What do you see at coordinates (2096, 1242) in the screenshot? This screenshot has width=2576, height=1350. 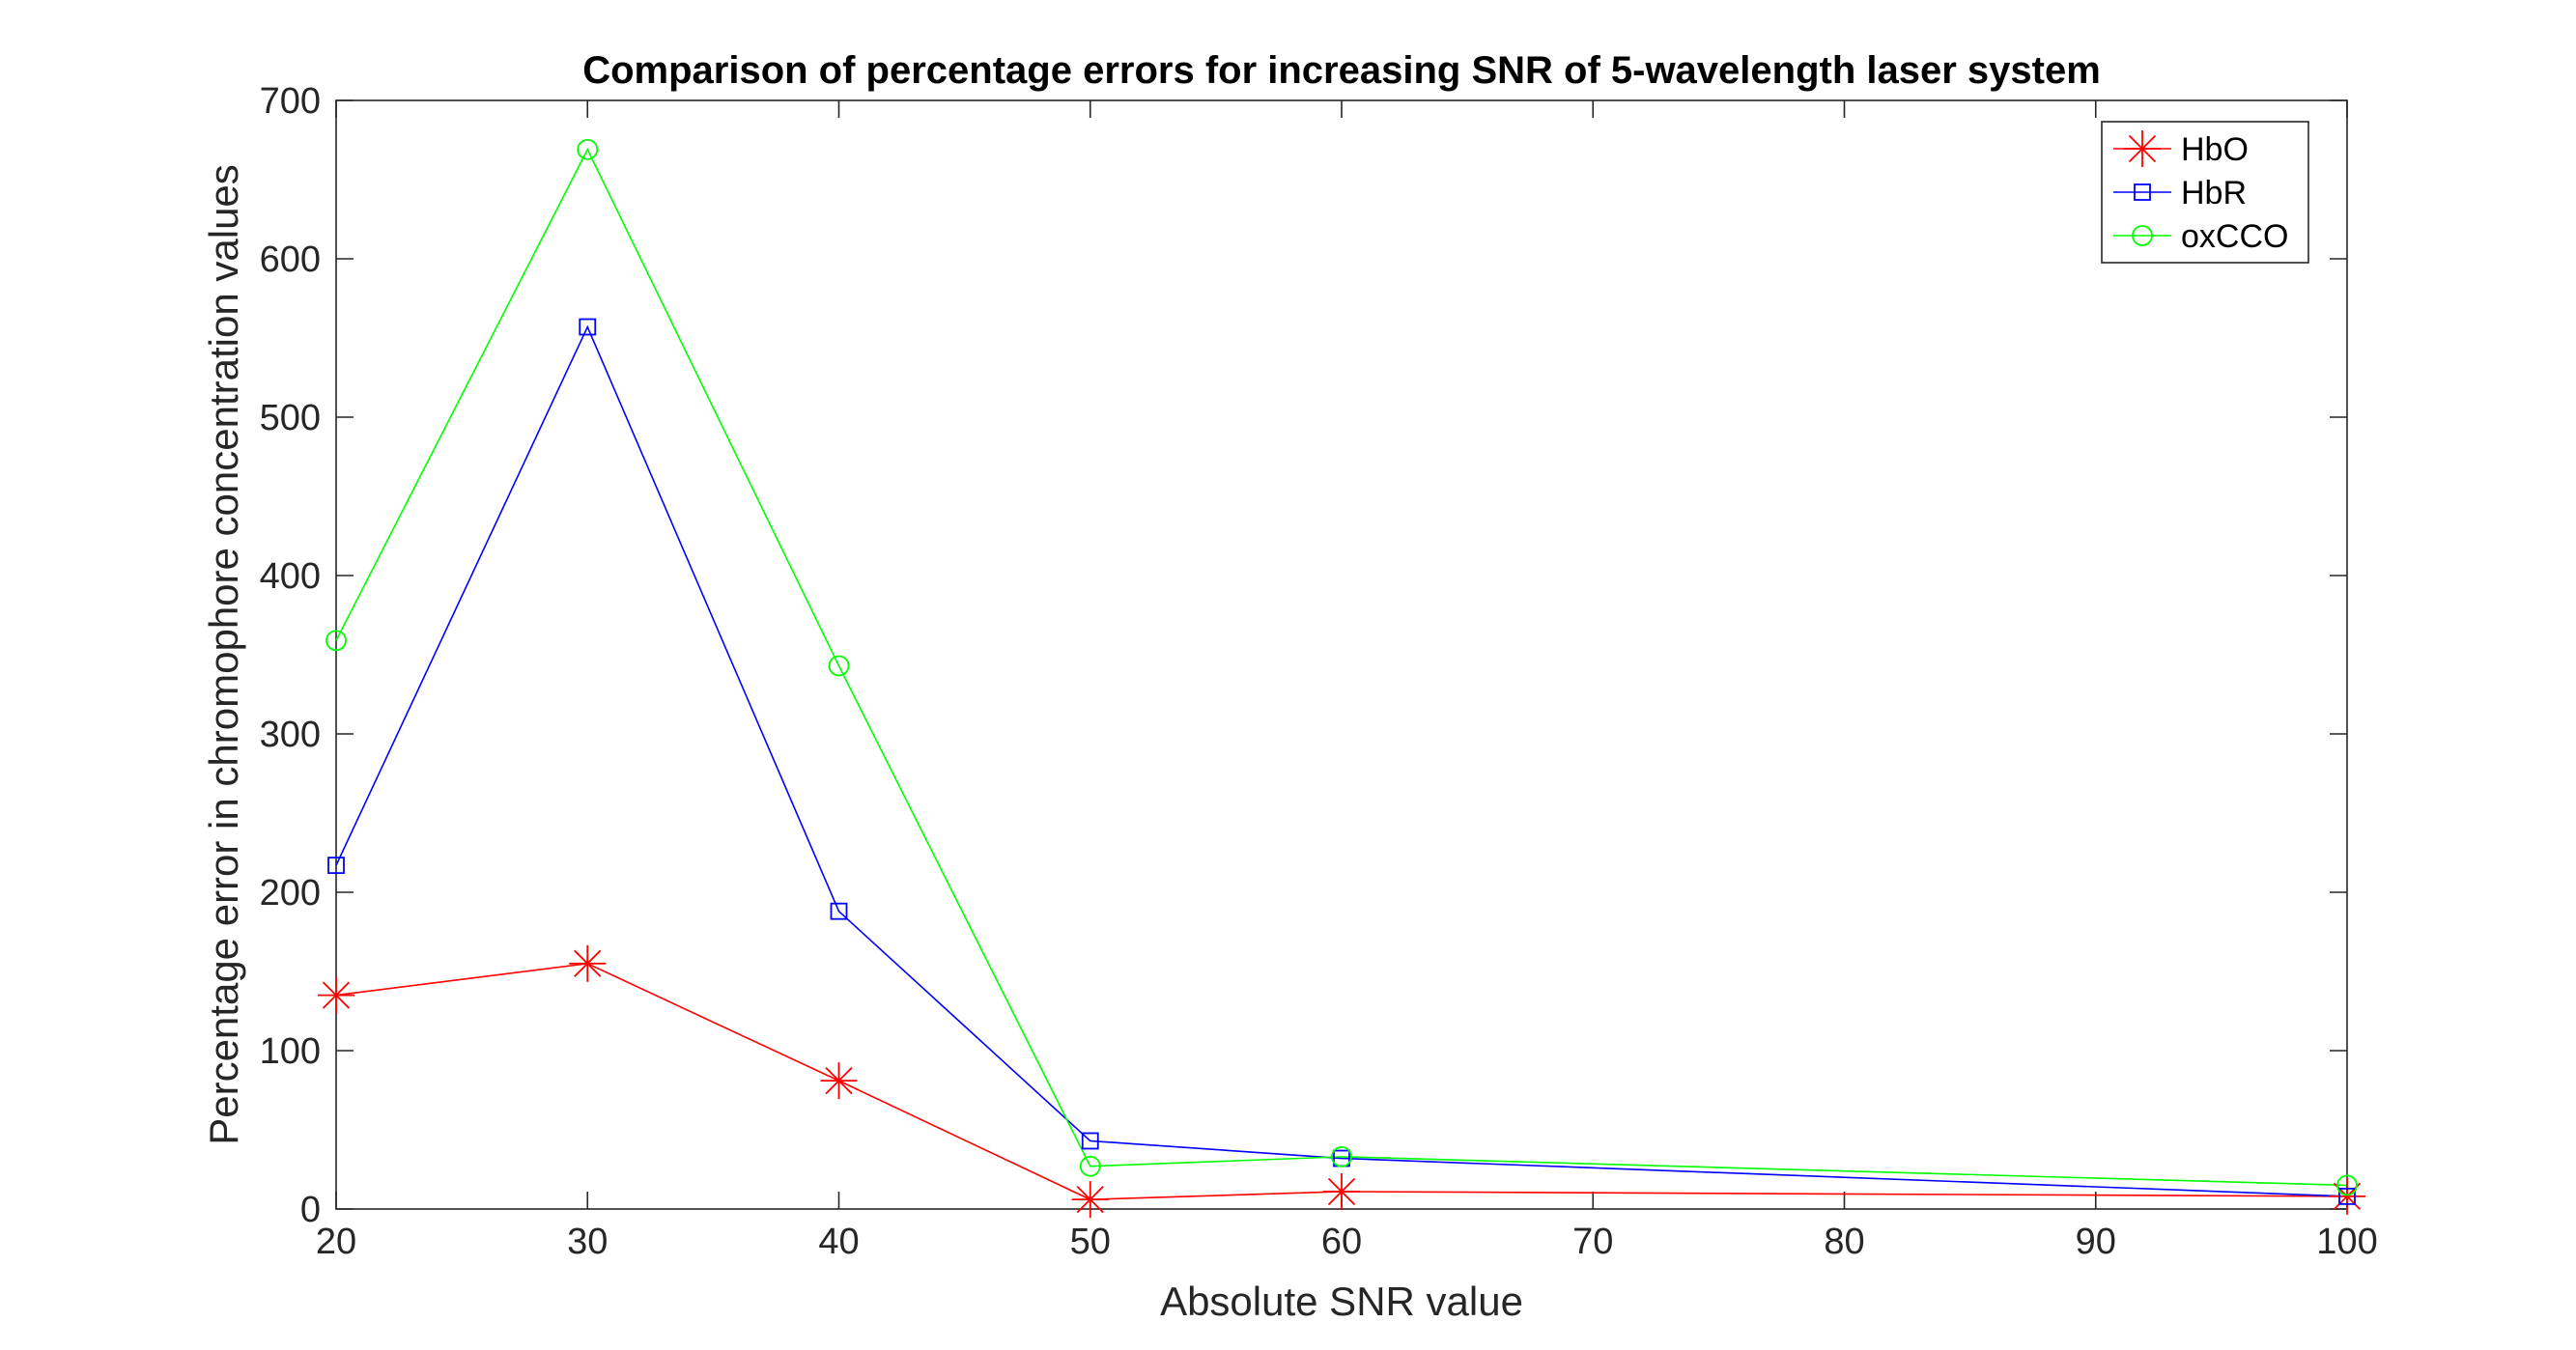 I see `x-tick-label: 90` at bounding box center [2096, 1242].